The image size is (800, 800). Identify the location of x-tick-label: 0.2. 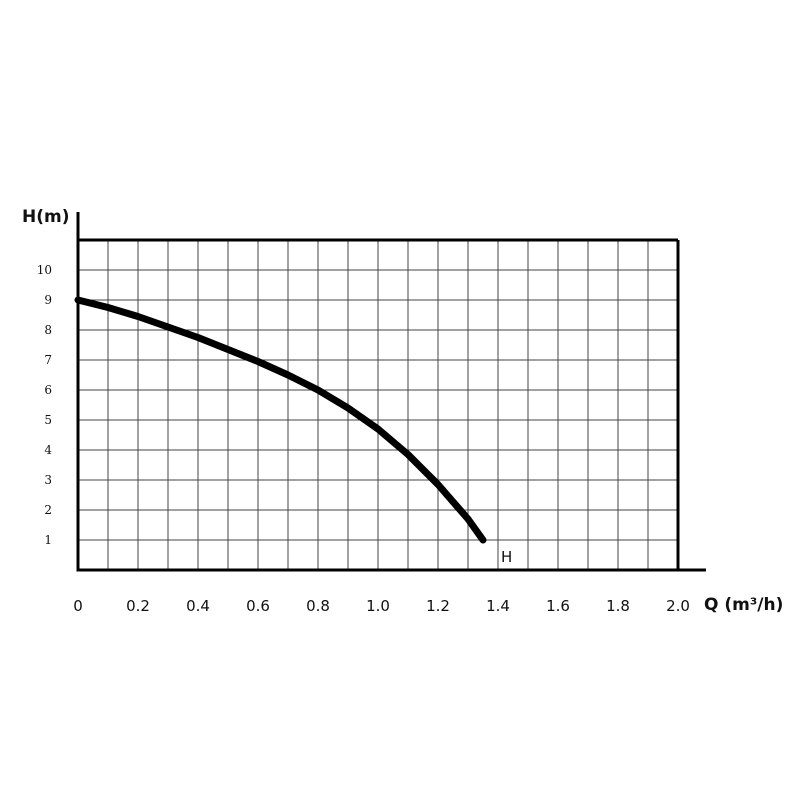
(138, 606).